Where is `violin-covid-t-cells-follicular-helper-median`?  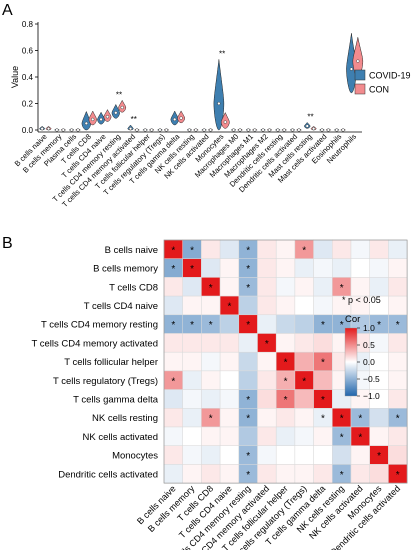
violin-covid-t-cells-follicular-helper-median is located at coordinates (145, 130).